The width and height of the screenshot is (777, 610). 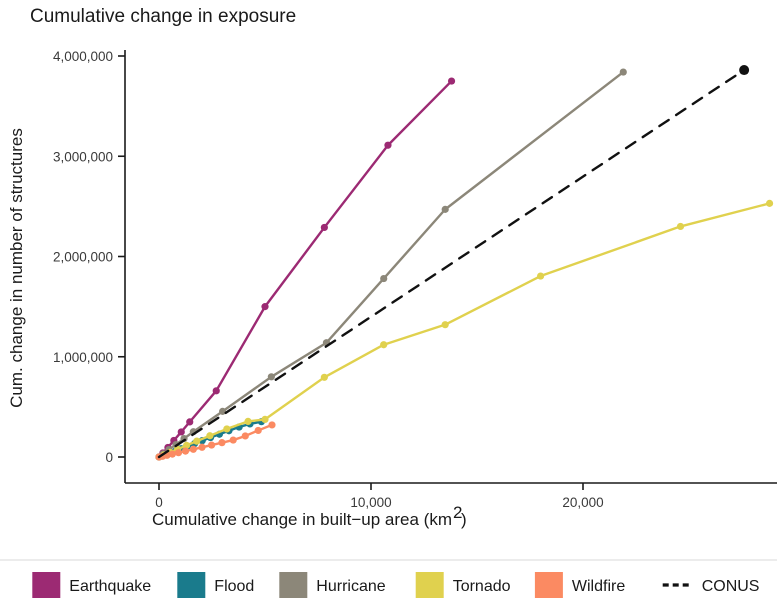 I want to click on x-axis-ticks: 0 10,000 20,000, so click(x=379, y=496).